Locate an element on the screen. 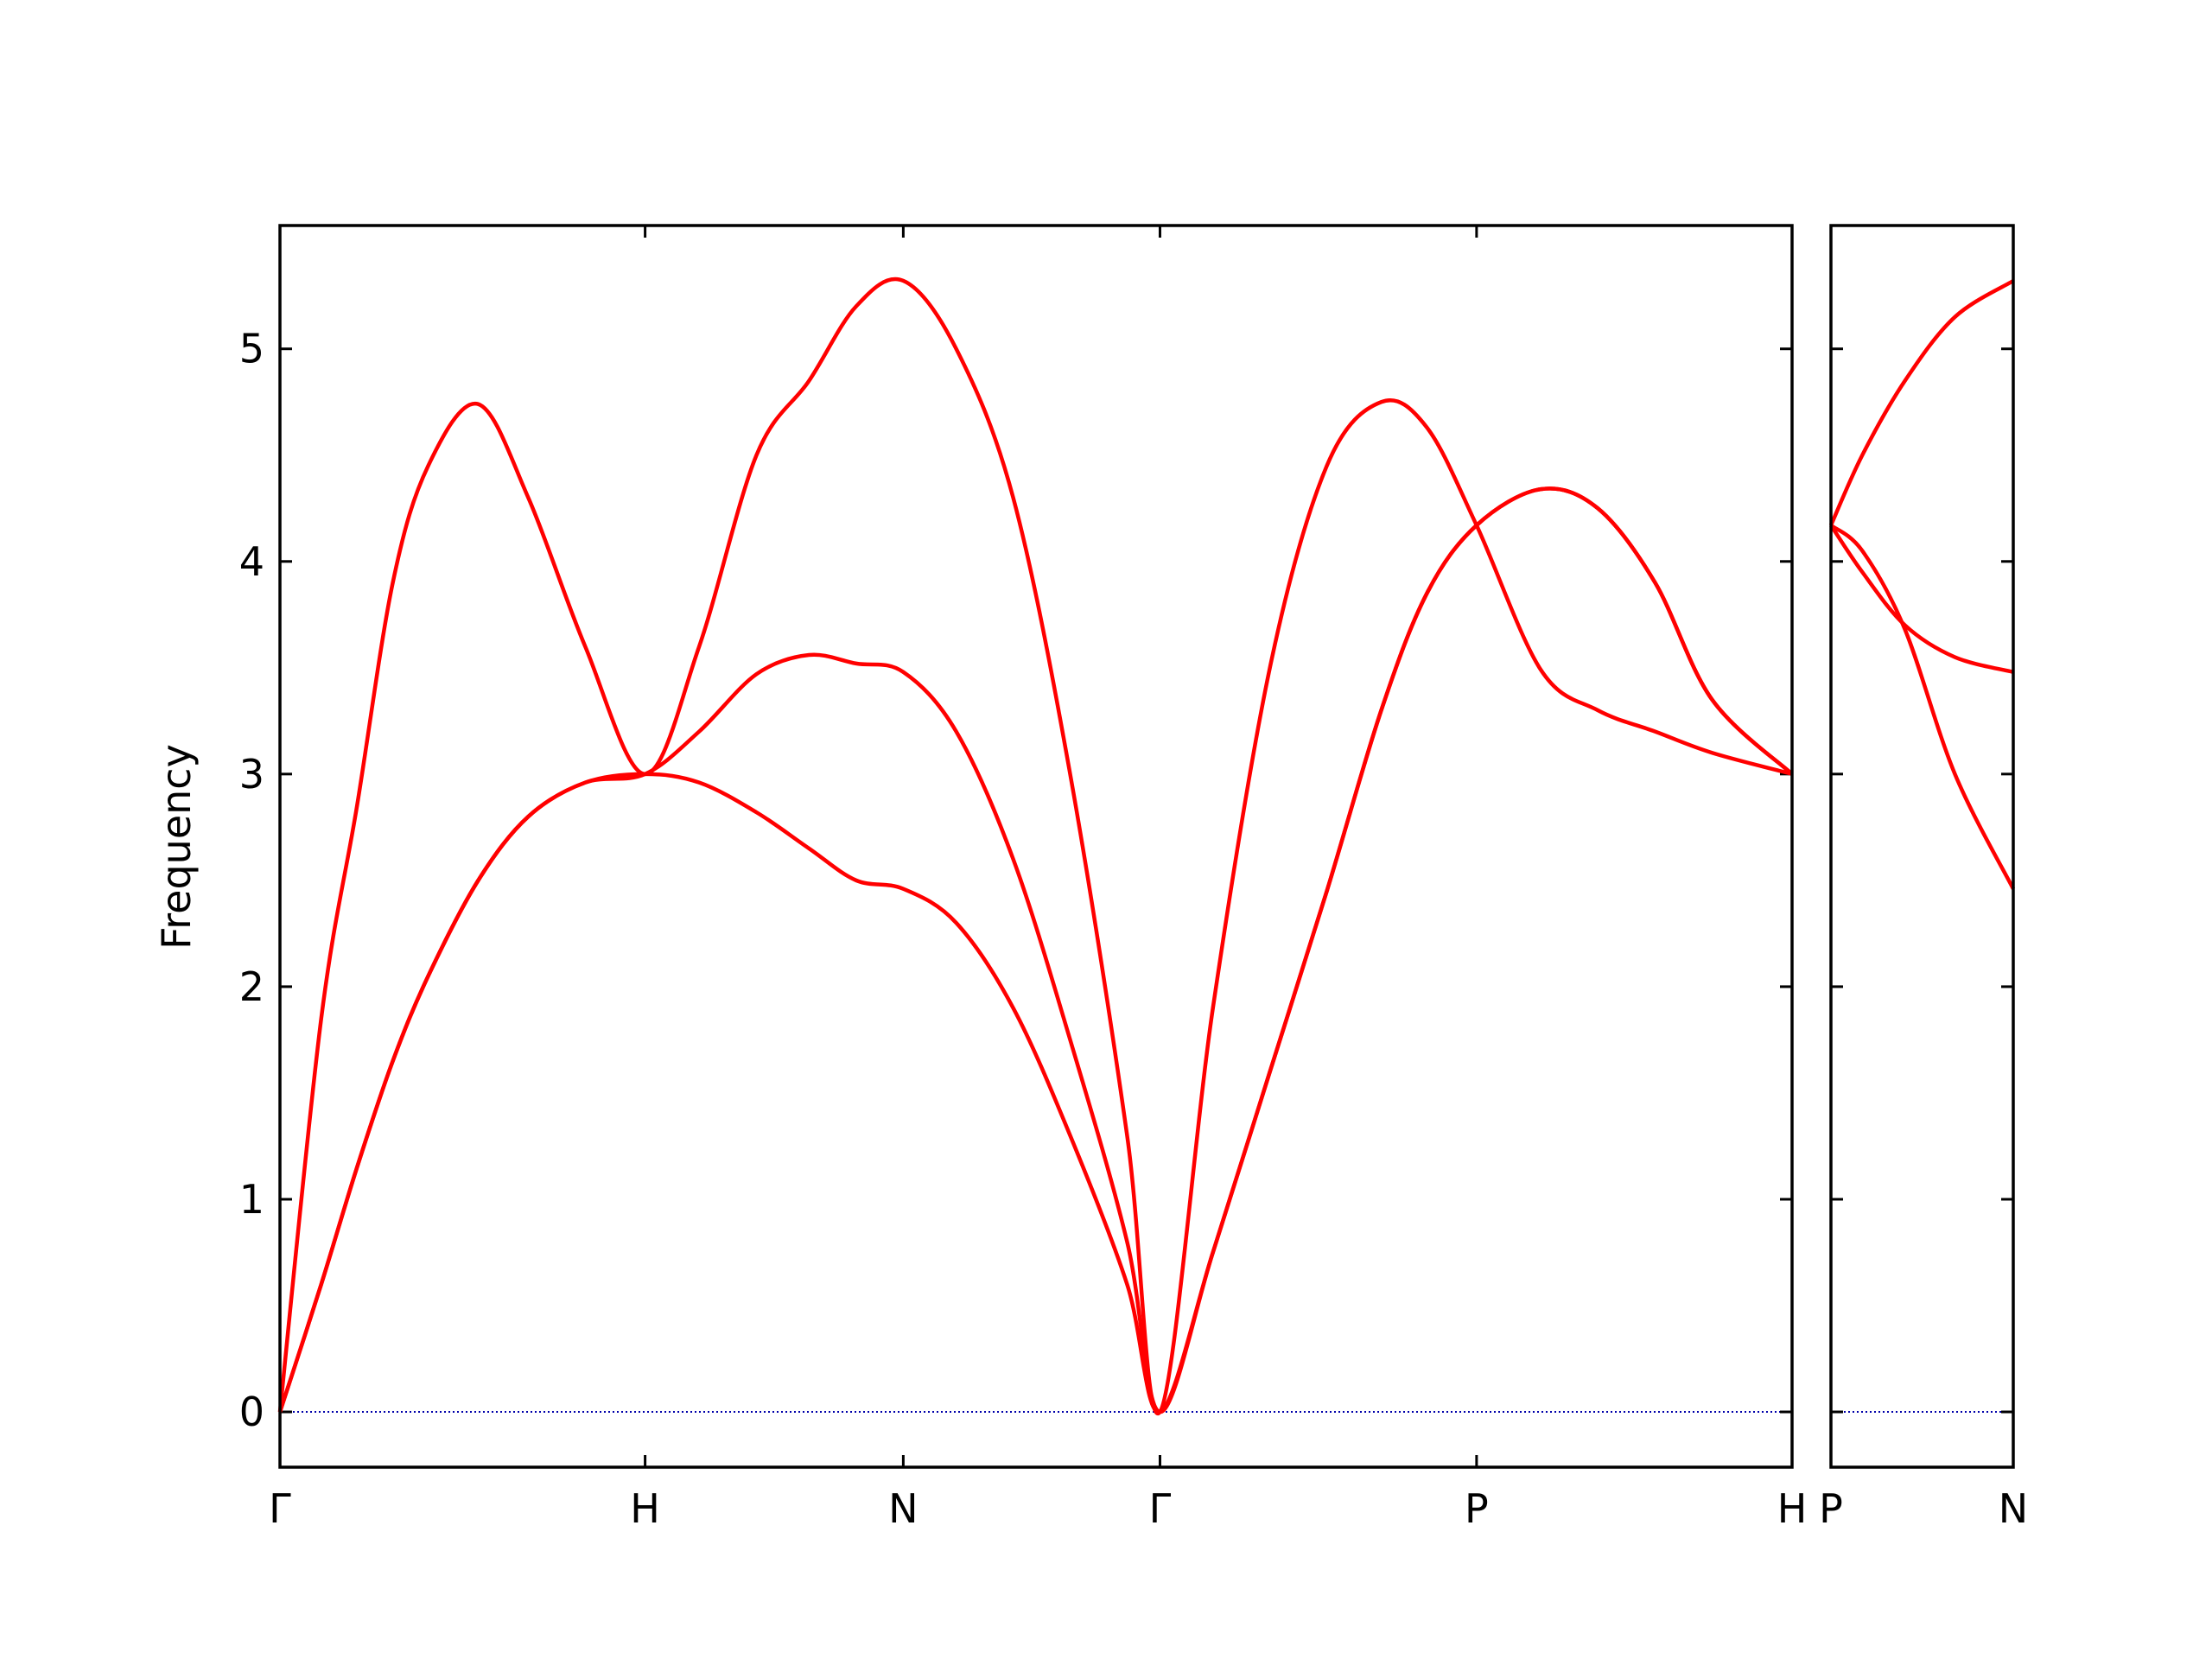 The image size is (2212, 1659). y-tick-label: 3 is located at coordinates (251, 774).